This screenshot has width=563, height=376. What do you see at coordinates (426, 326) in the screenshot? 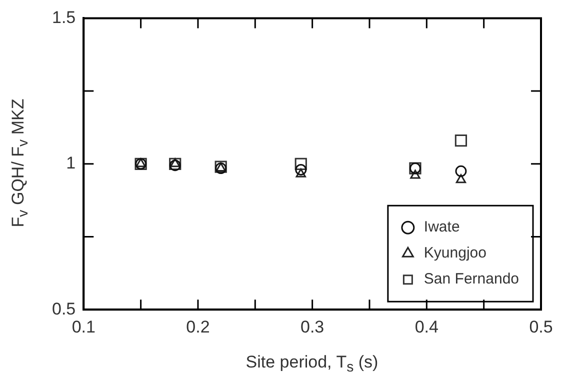
I see `x-tick-label: 0.4` at bounding box center [426, 326].